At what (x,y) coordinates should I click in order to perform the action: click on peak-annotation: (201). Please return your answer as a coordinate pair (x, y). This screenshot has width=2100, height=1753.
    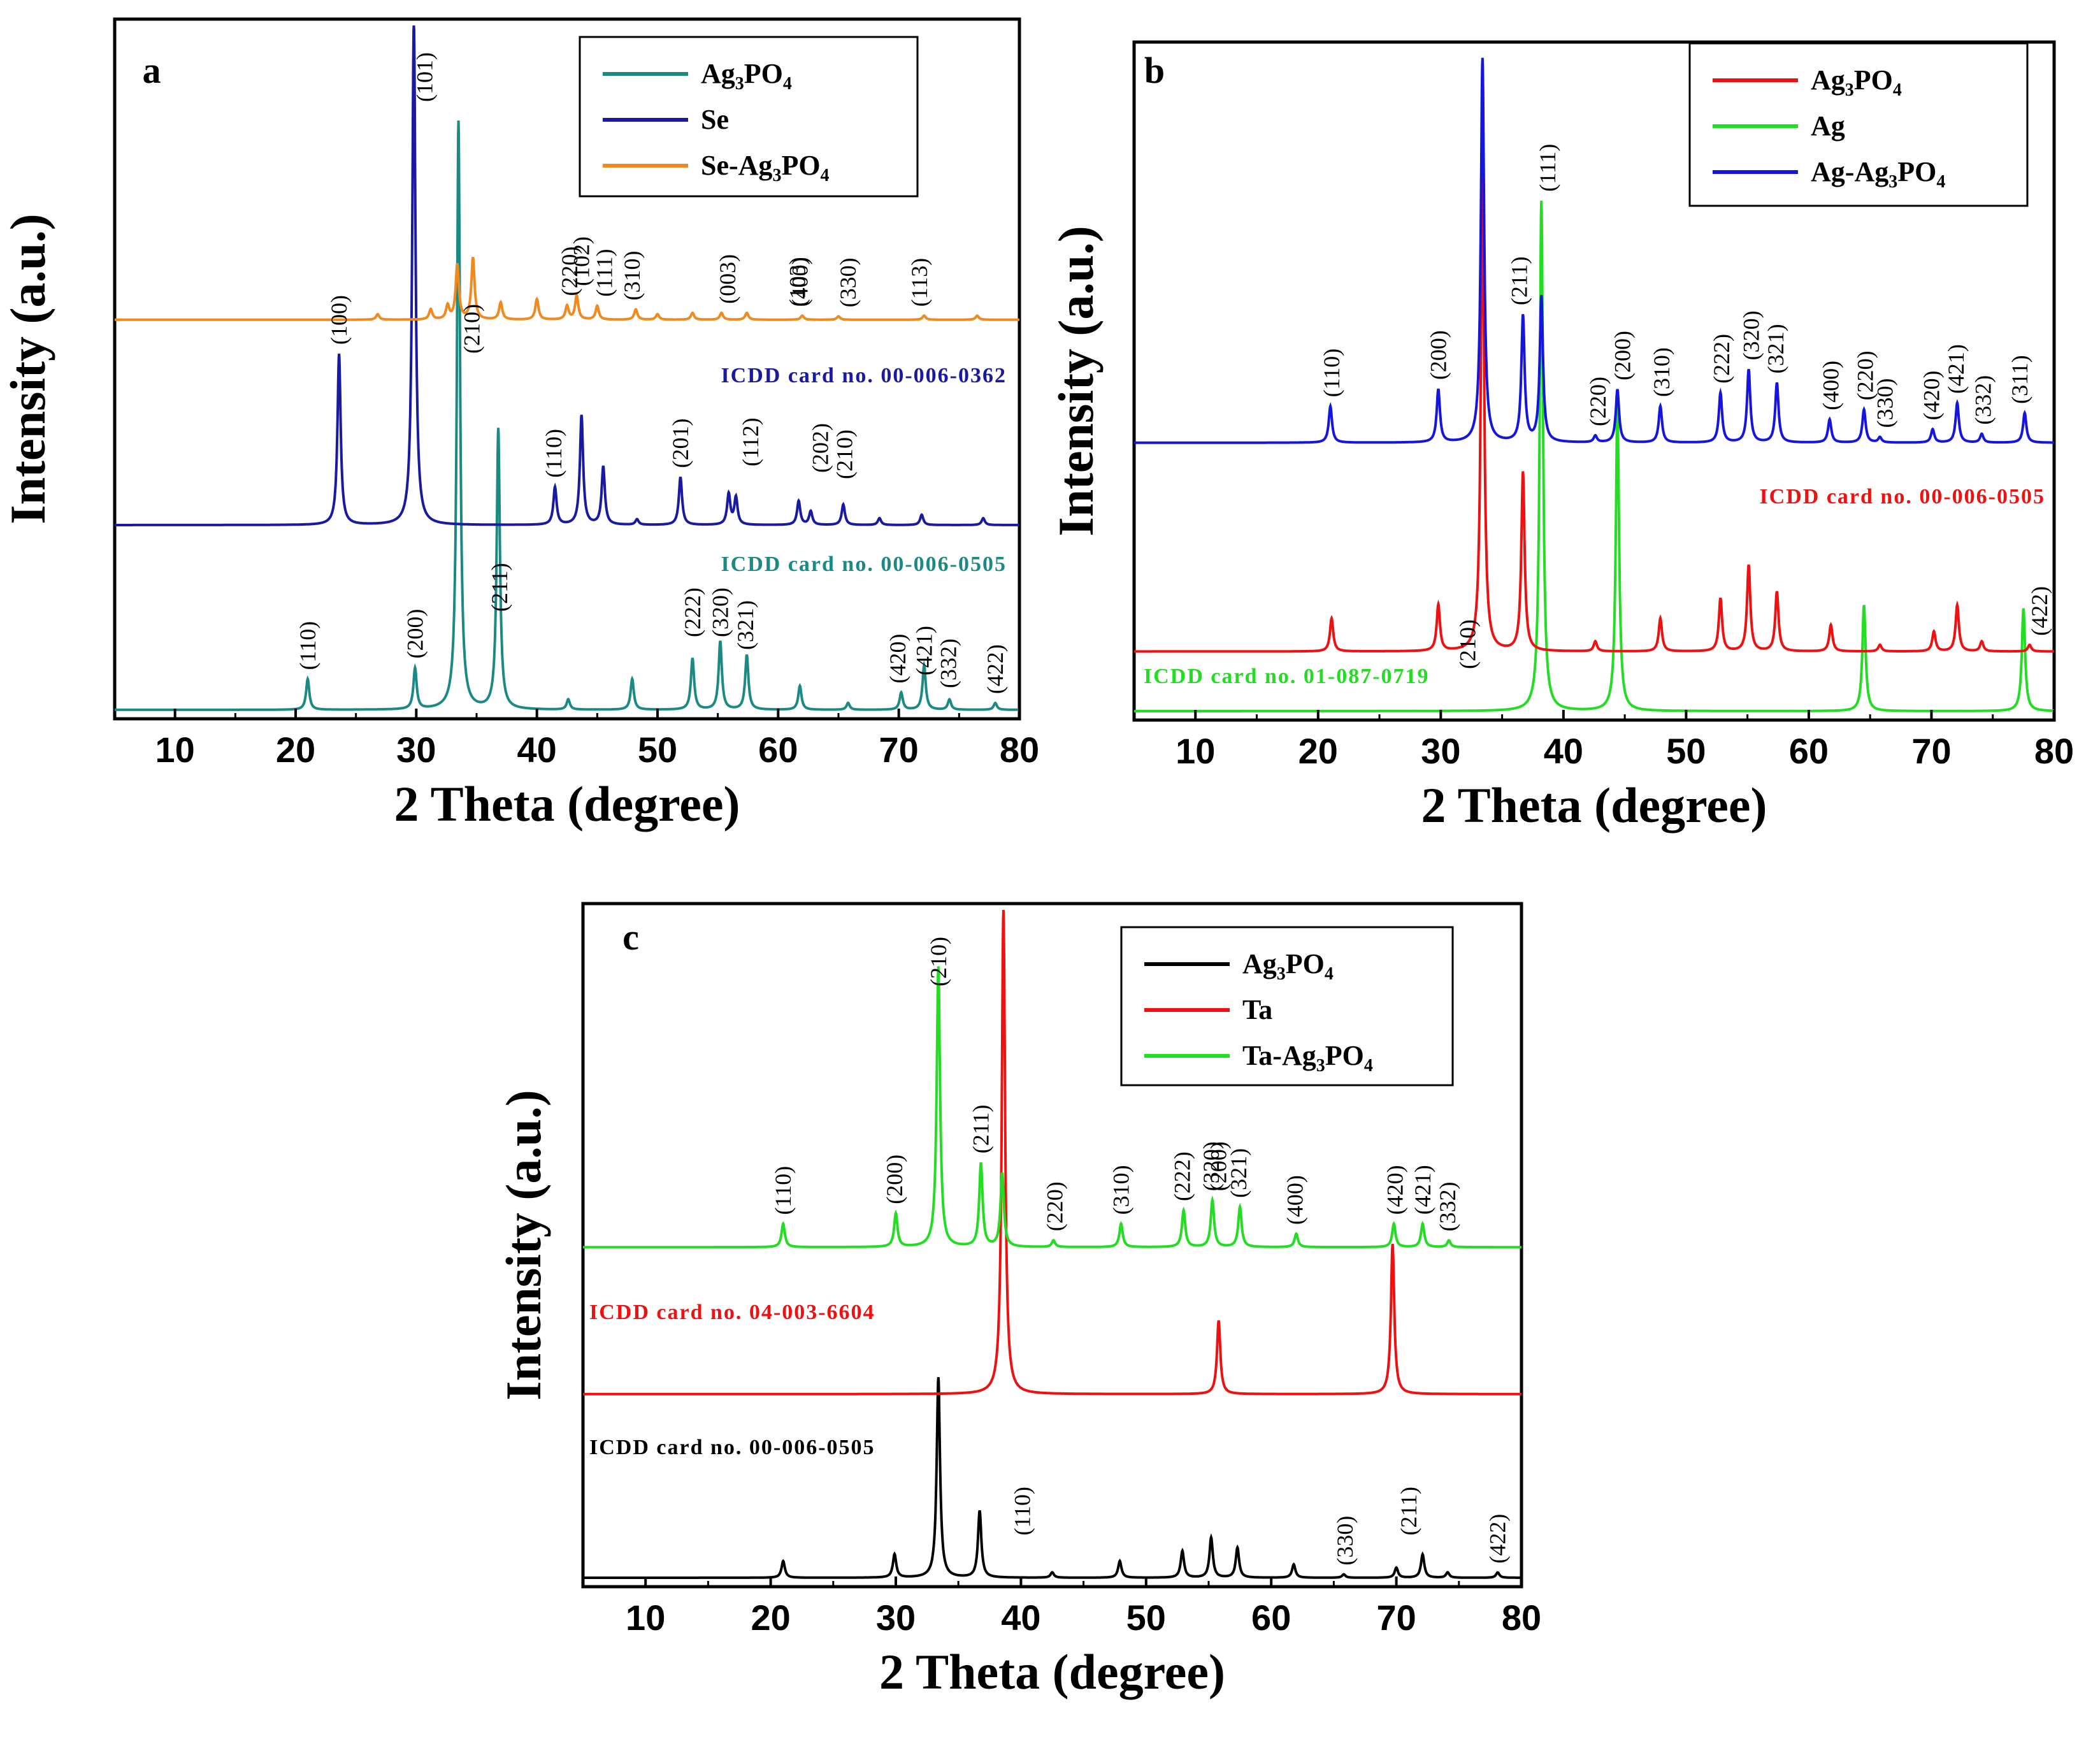
    Looking at the image, I should click on (680, 443).